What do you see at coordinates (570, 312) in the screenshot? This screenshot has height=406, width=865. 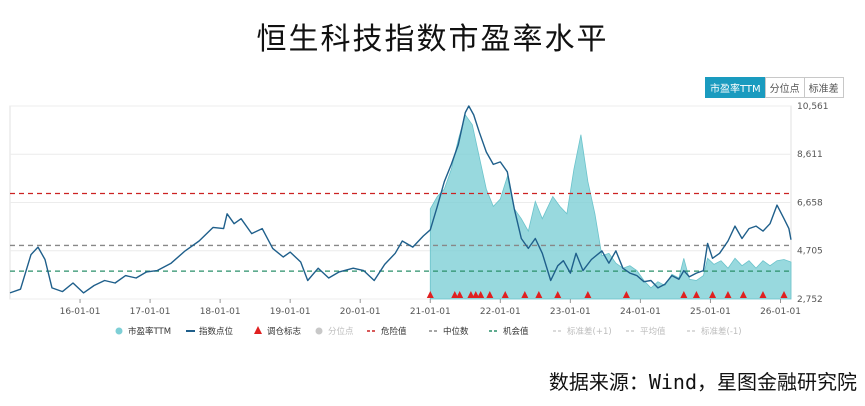 I see `x-tick-label: 23-01-01` at bounding box center [570, 312].